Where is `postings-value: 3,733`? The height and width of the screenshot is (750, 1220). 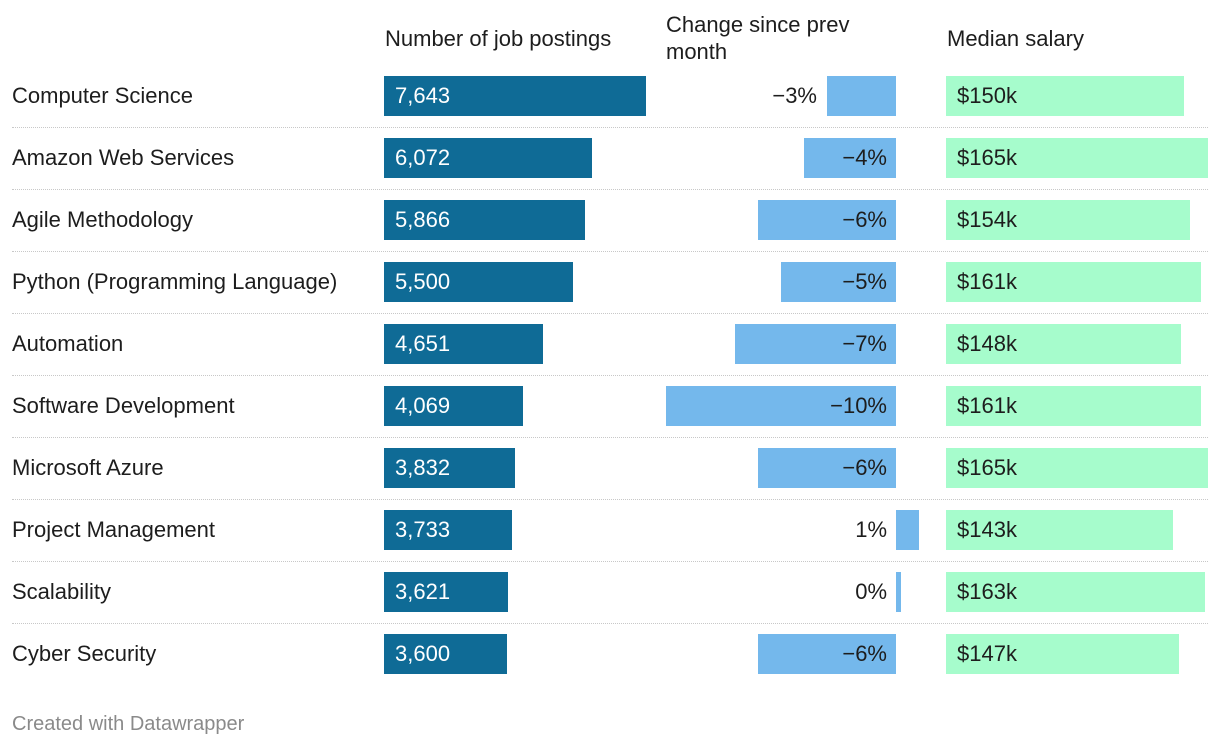
postings-value: 3,733 is located at coordinates (423, 529).